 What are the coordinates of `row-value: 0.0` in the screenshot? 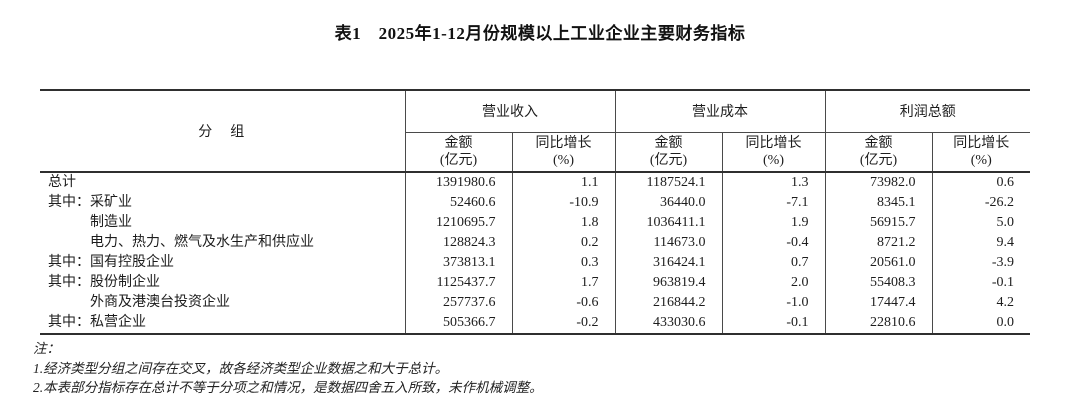 It's located at (980, 323).